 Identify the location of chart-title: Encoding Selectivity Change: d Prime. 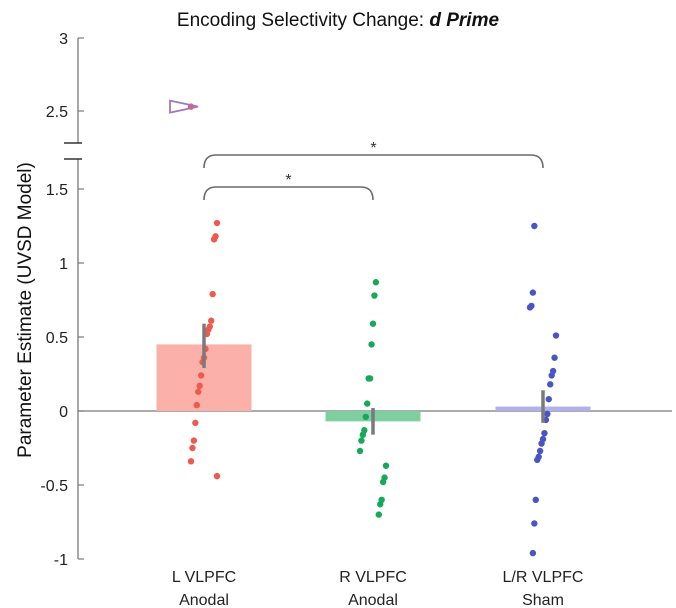
(338, 21).